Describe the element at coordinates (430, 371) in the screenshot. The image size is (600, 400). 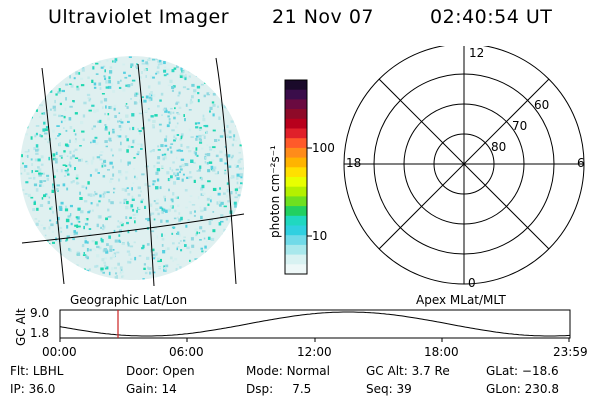
I see `status-gc-alt-value: 3.7 Re` at that location.